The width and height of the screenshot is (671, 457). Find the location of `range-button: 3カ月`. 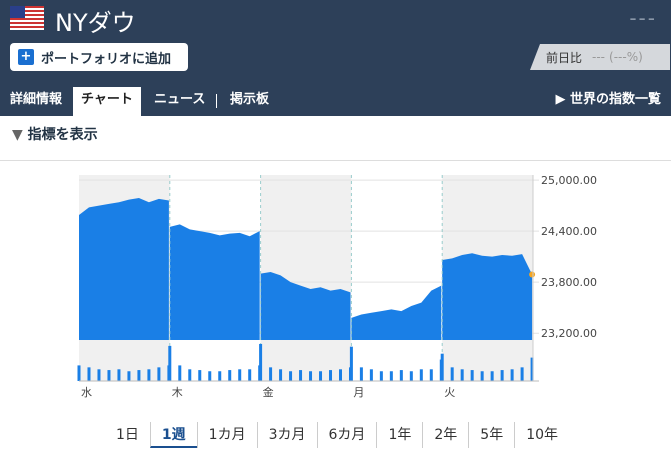

range-button: 3カ月 is located at coordinates (286, 435).